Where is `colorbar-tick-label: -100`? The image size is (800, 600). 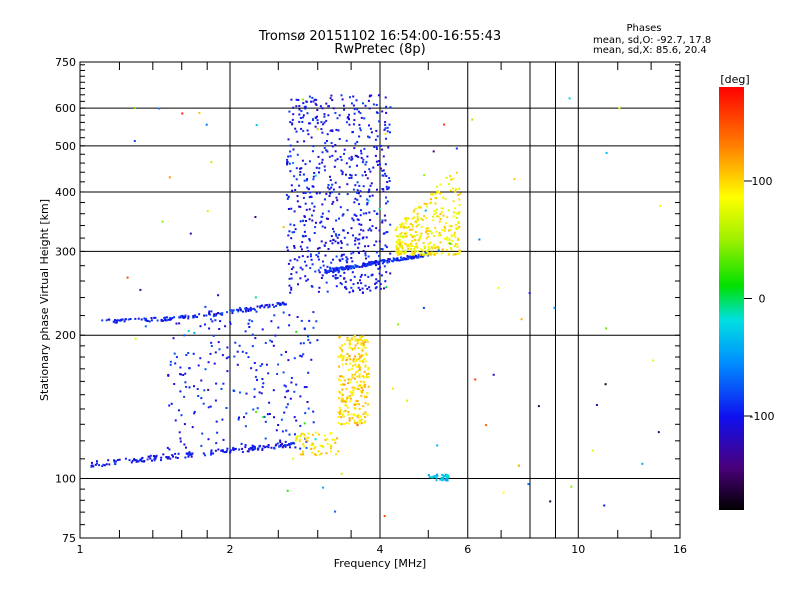
colorbar-tick-label: -100 is located at coordinates (762, 416).